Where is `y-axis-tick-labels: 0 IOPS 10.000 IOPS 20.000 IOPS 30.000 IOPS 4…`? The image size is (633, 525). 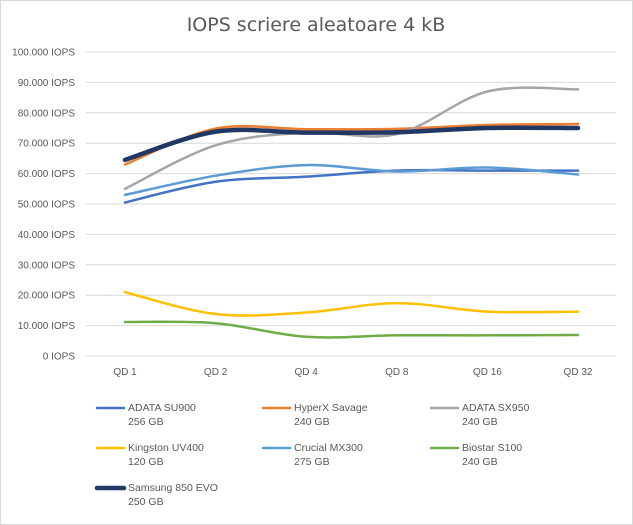
y-axis-tick-labels: 0 IOPS 10.000 IOPS 20.000 IOPS 30.000 IOPS 4… is located at coordinates (43, 205).